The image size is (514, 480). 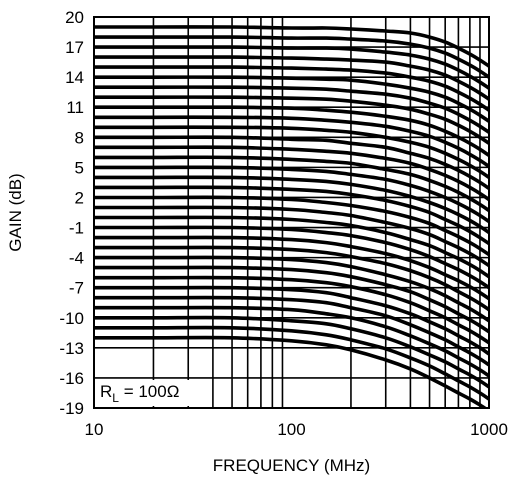 I want to click on y-tick-label: -19, so click(x=71, y=408).